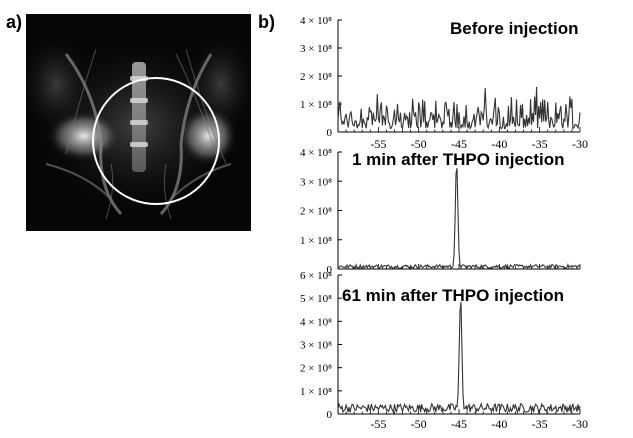  What do you see at coordinates (84, 136) in the screenshot?
I see `left-hip-bright` at bounding box center [84, 136].